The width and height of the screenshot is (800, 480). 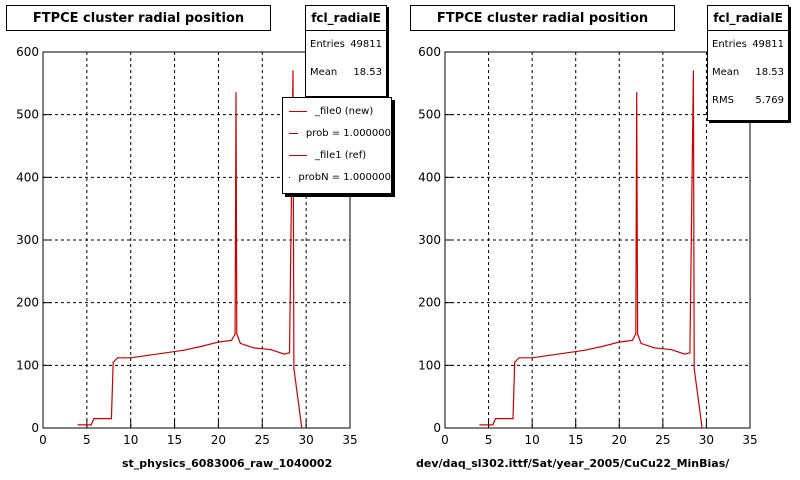 I want to click on left-x-tick-label: 10, so click(x=130, y=440).